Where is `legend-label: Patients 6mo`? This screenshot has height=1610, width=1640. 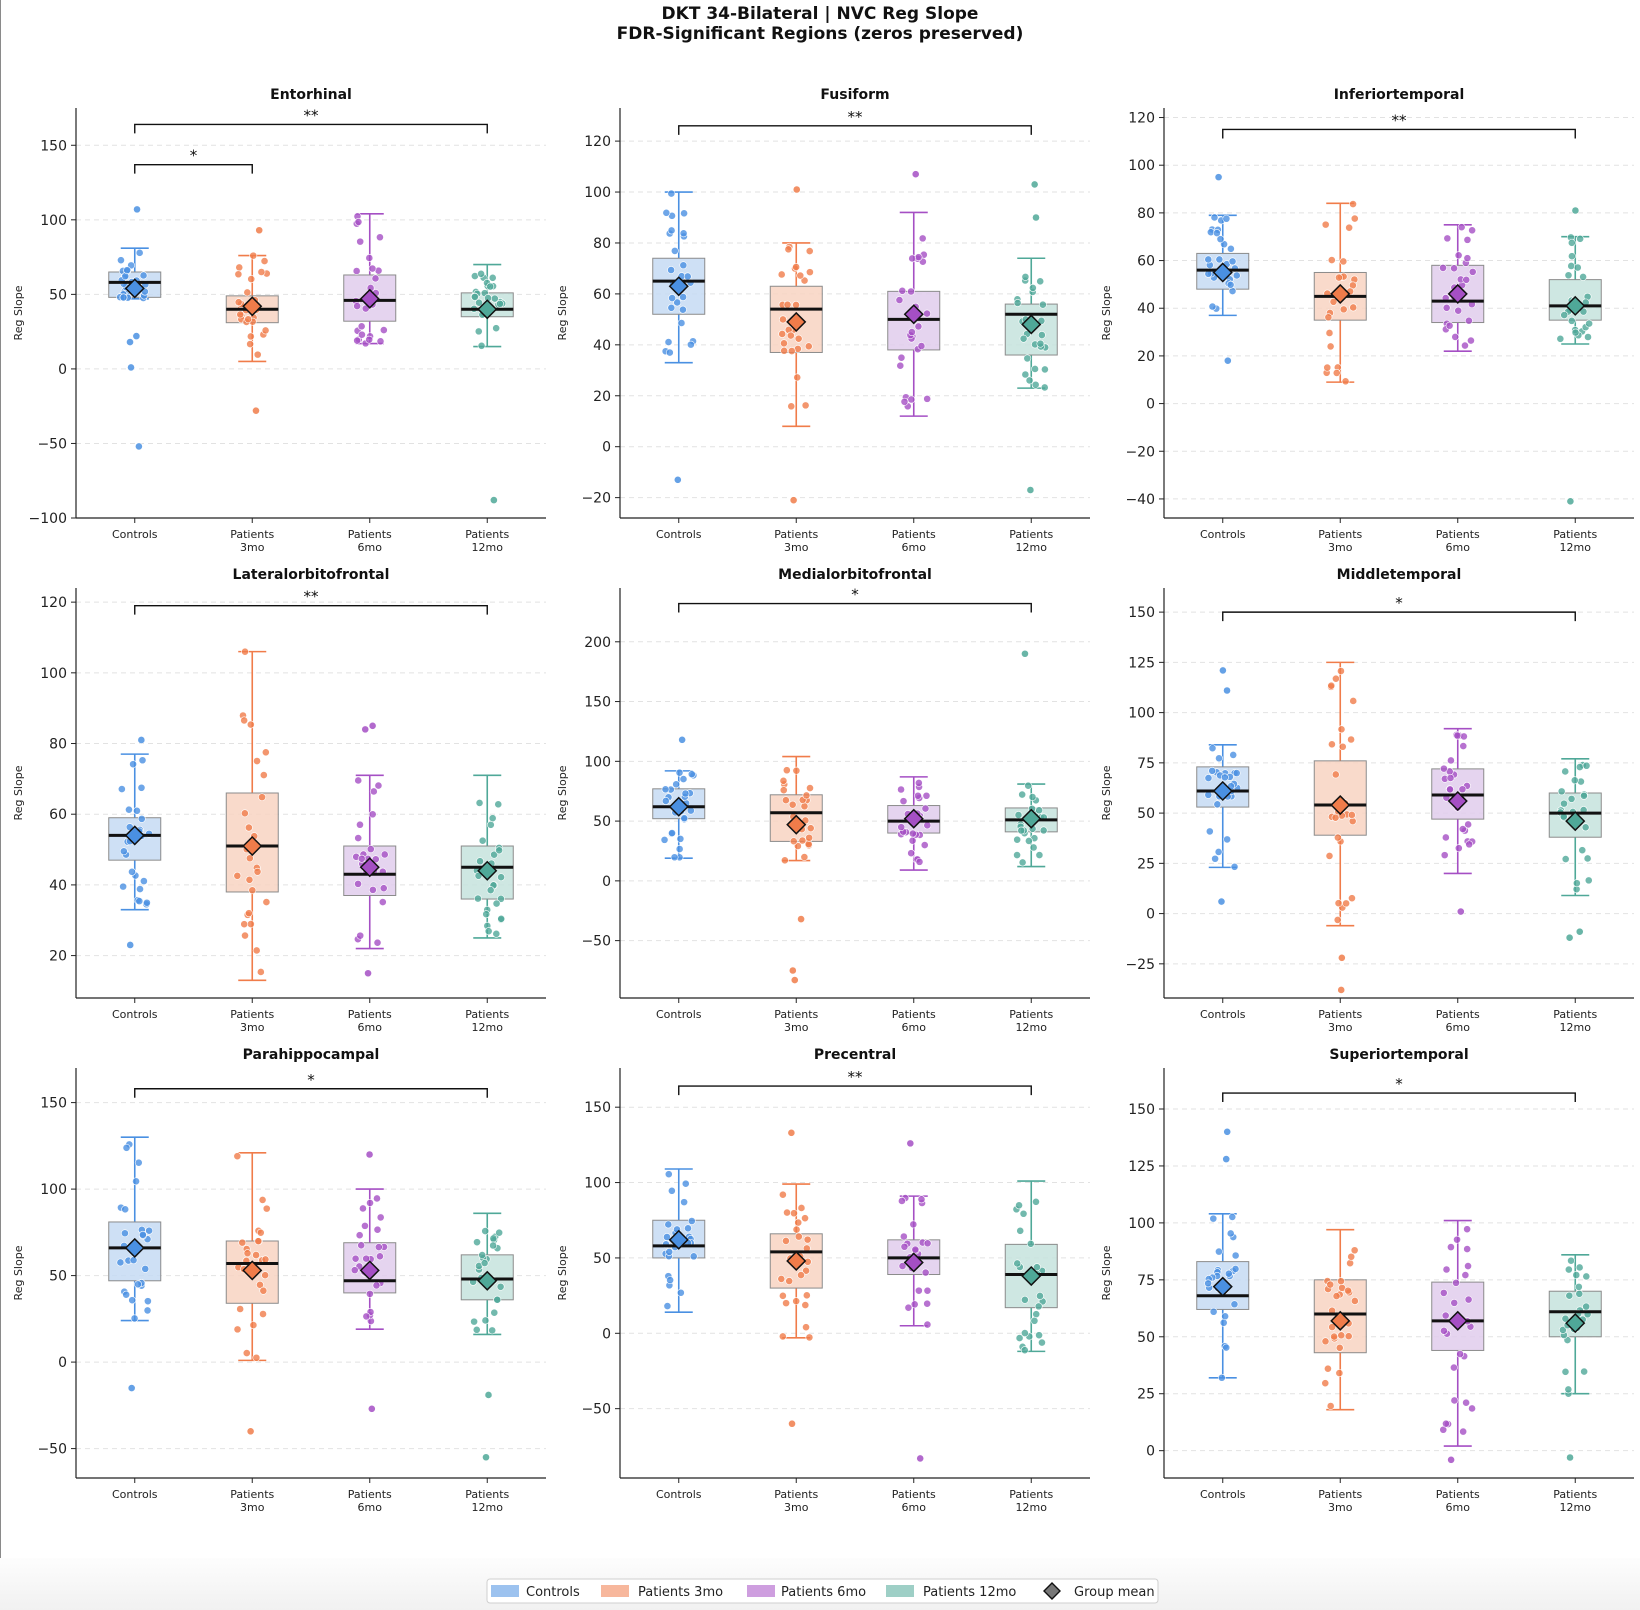
legend-label: Patients 6mo is located at coordinates (823, 1592).